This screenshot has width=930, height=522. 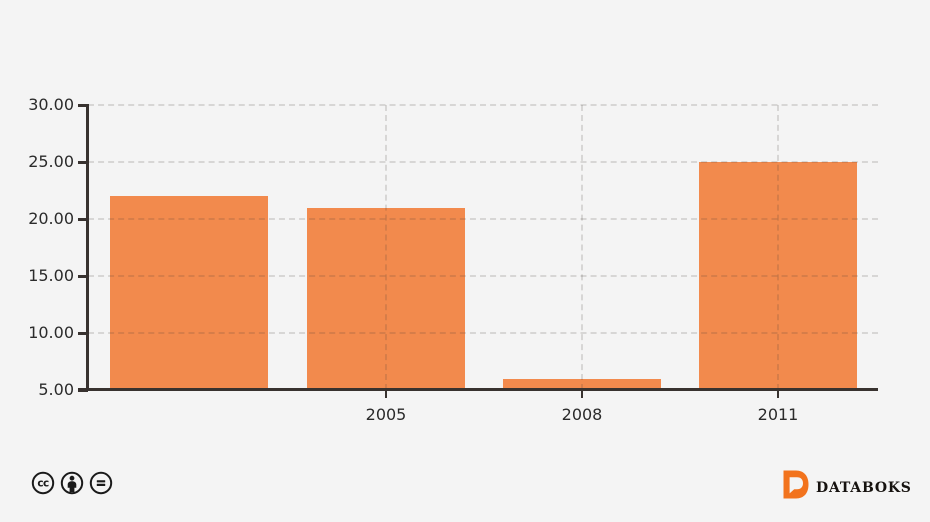 I want to click on x-tick-2008, so click(x=582, y=394).